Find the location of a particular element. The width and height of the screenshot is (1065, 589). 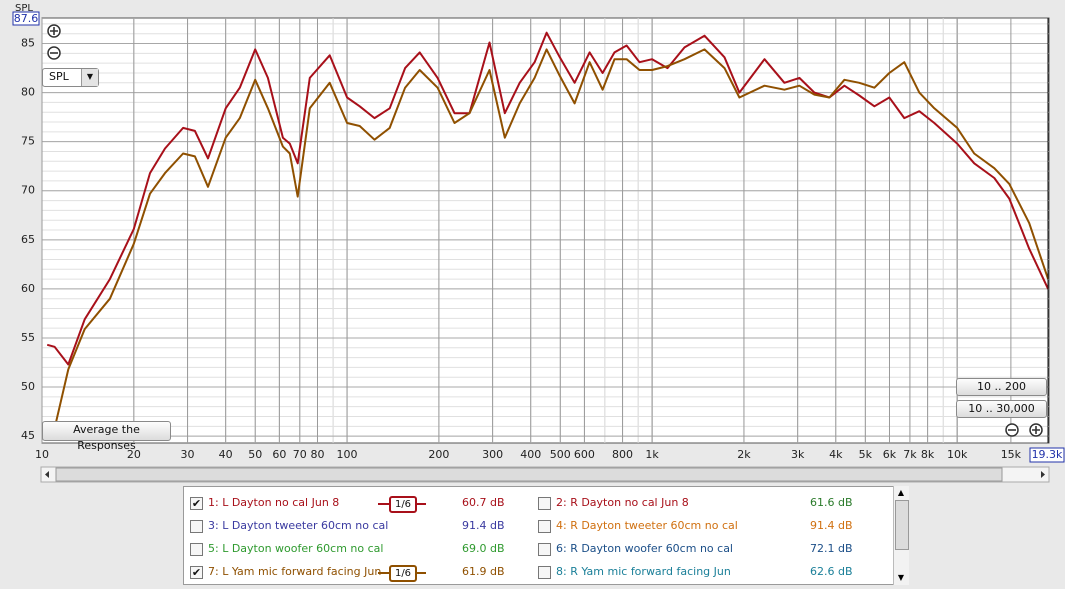

scroll-down: ▼ is located at coordinates (901, 577).